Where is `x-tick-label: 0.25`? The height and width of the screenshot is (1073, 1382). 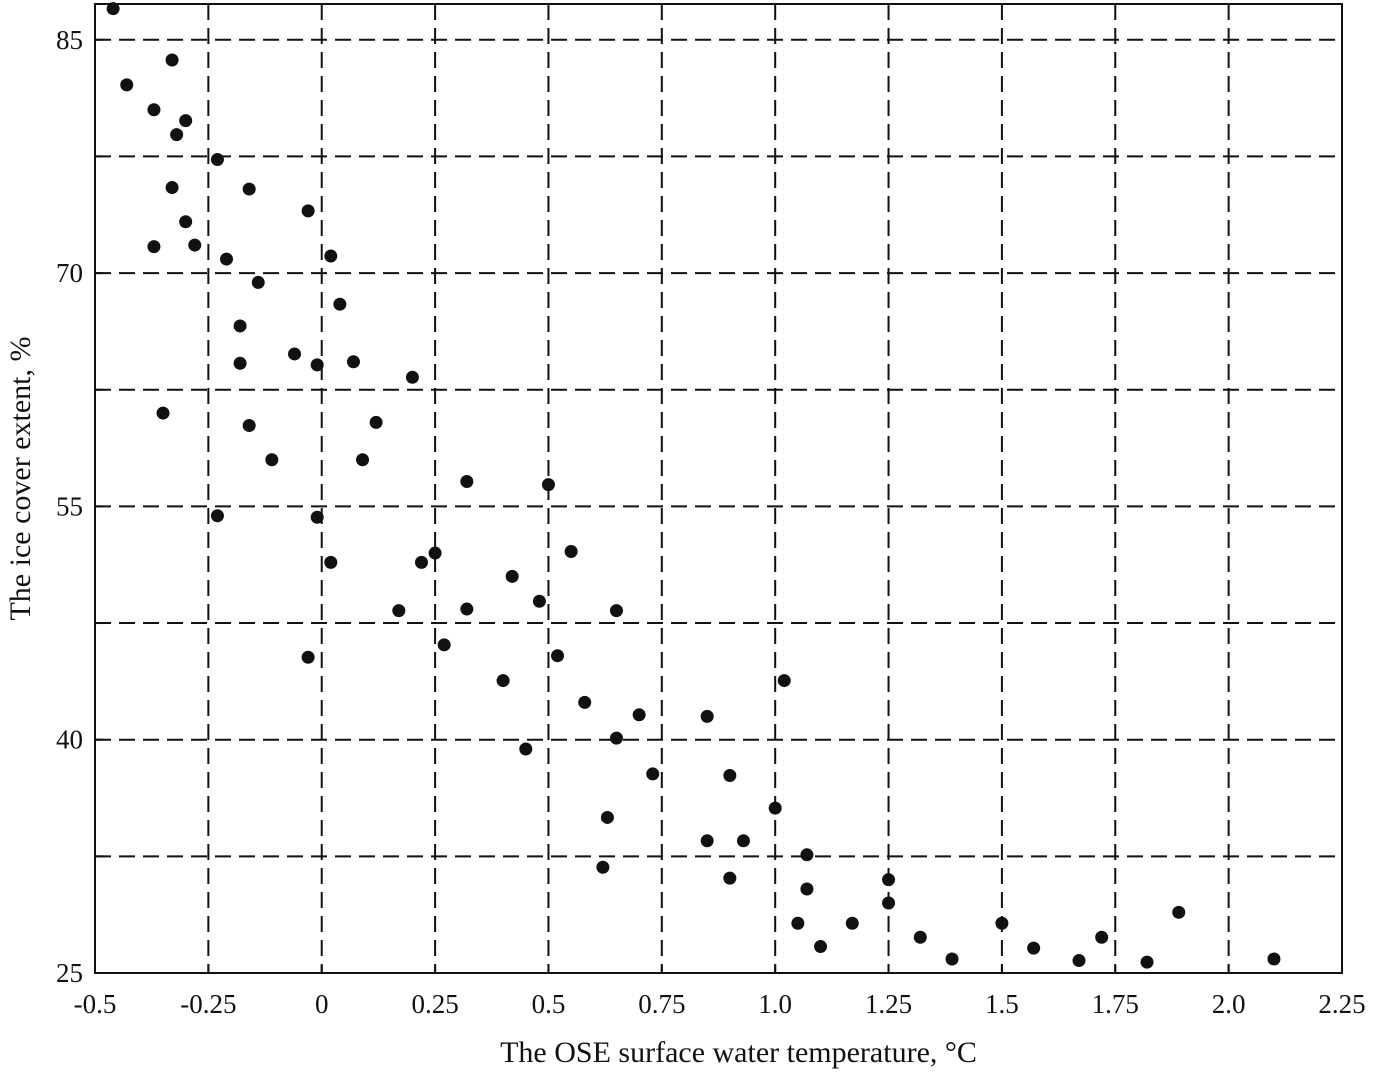
x-tick-label: 0.25 is located at coordinates (434, 1004).